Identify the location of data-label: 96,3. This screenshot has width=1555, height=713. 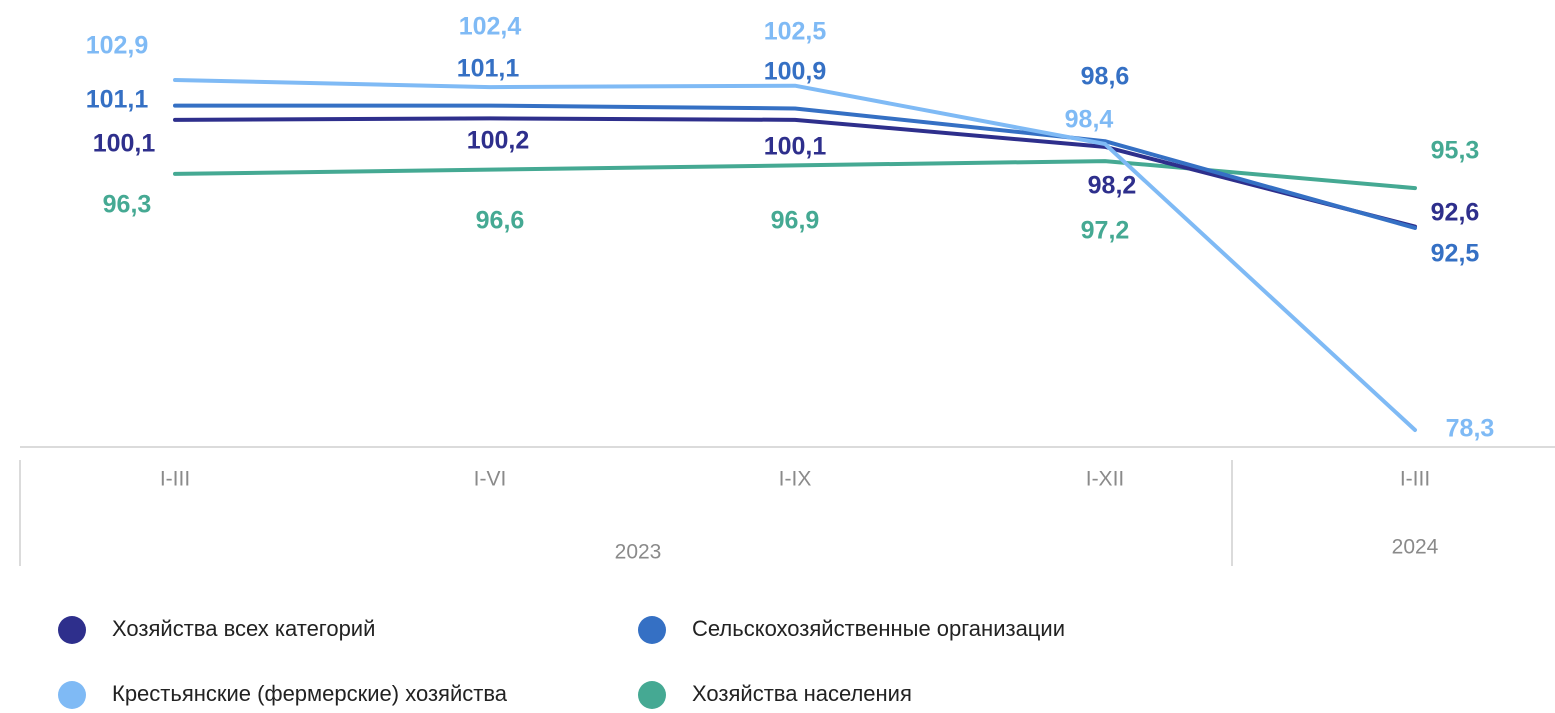
(127, 205).